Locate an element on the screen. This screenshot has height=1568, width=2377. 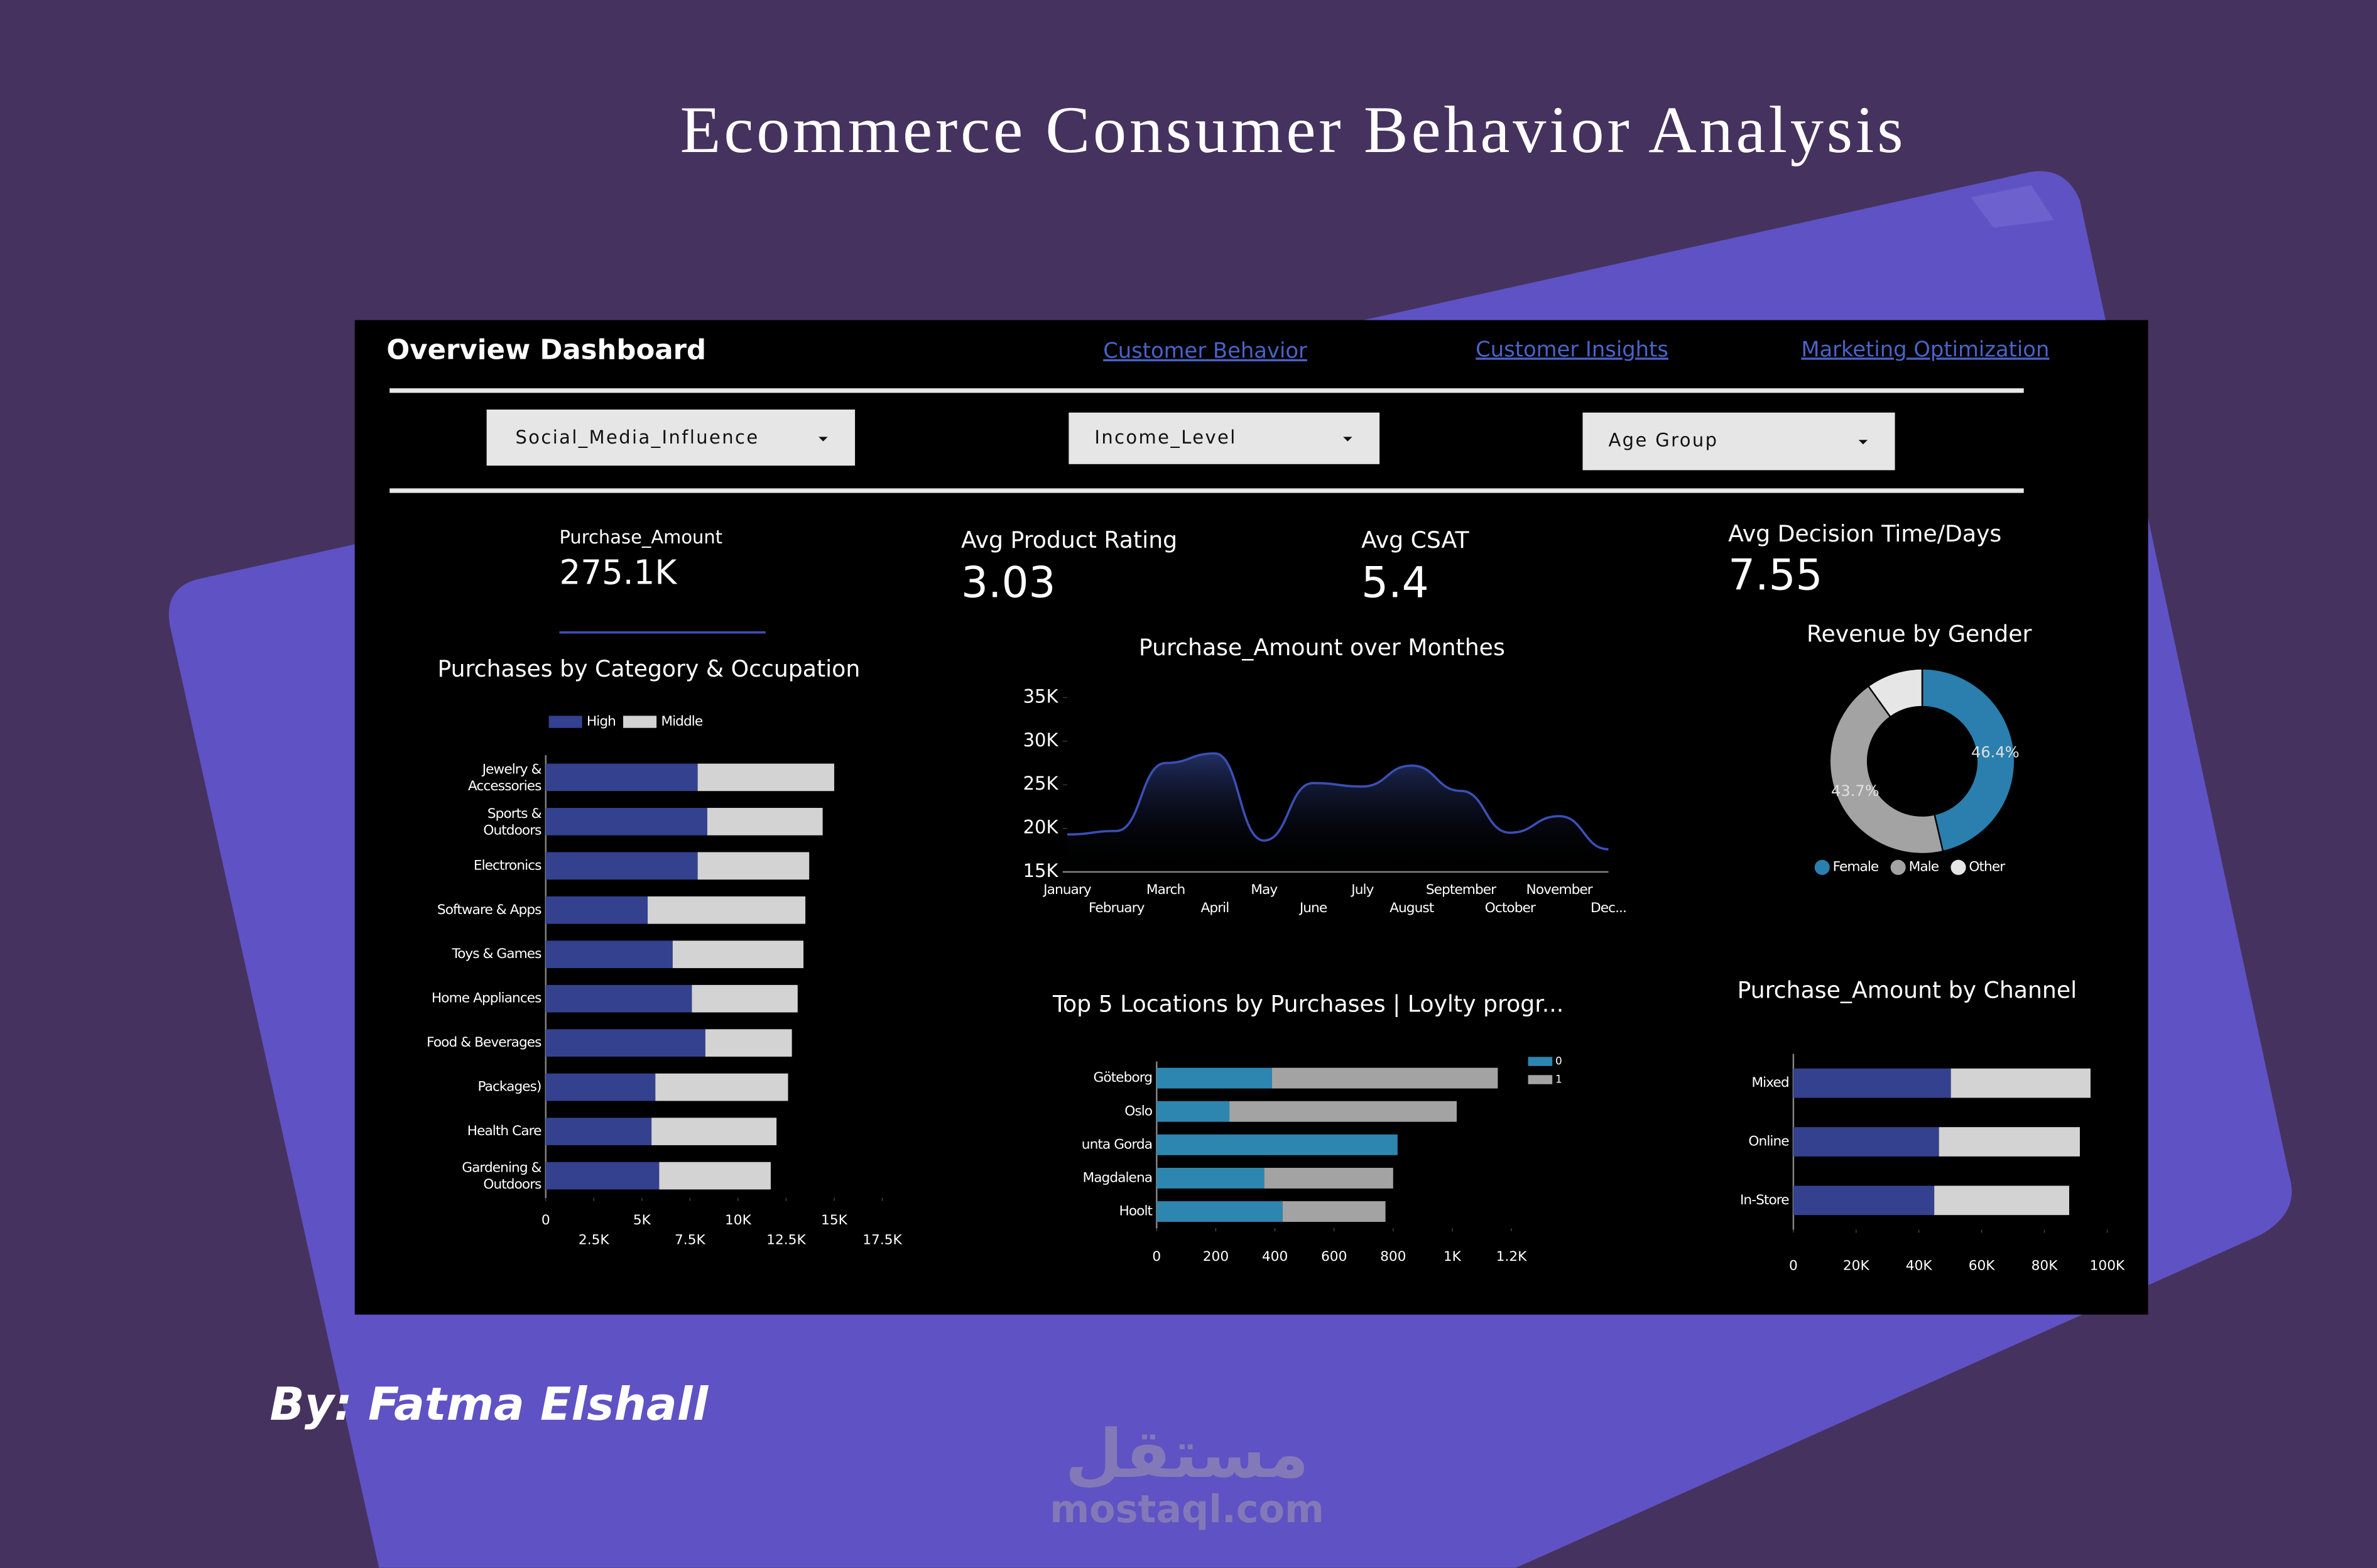
y-tick-label: Gardening & Outdoors is located at coordinates (502, 1176).